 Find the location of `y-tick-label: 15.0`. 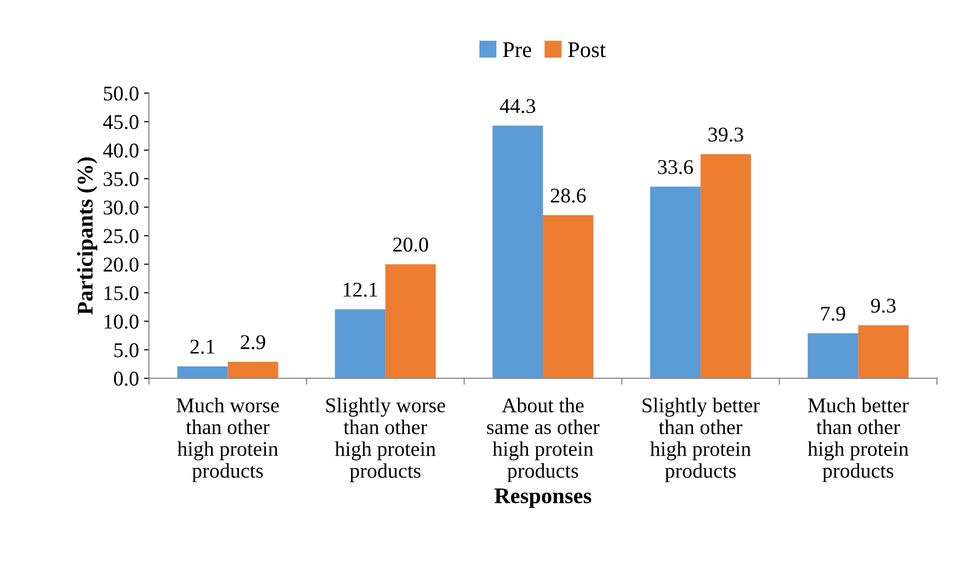

y-tick-label: 15.0 is located at coordinates (121, 293).